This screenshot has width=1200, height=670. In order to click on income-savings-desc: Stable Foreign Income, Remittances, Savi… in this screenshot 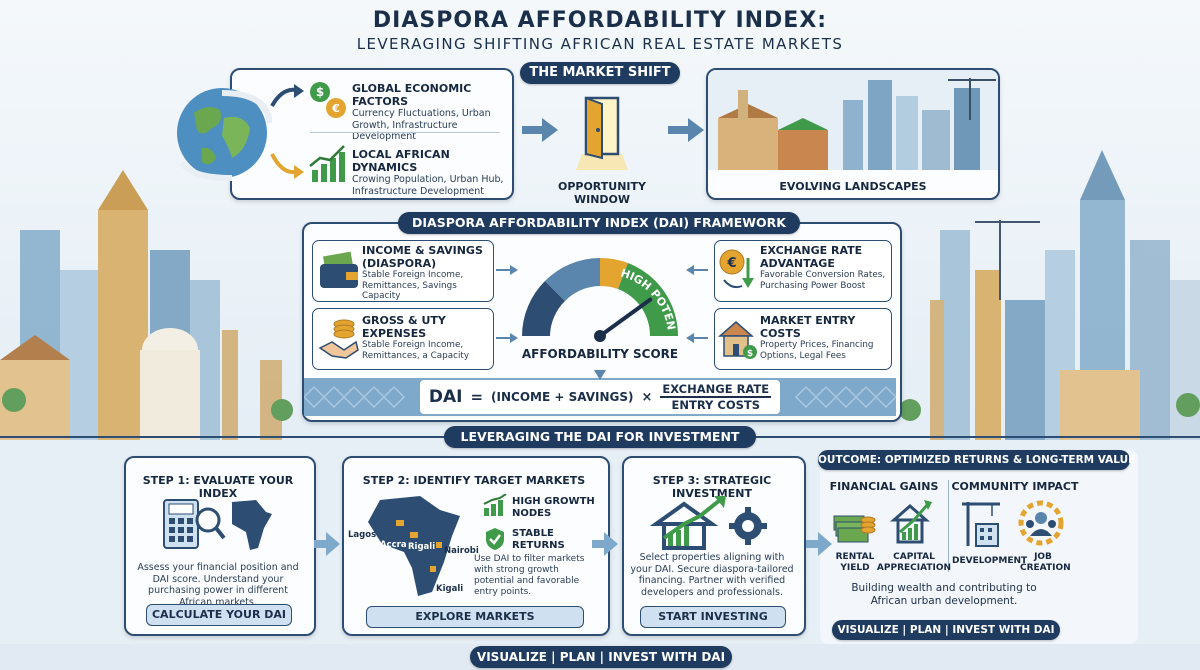, I will do `click(413, 285)`.